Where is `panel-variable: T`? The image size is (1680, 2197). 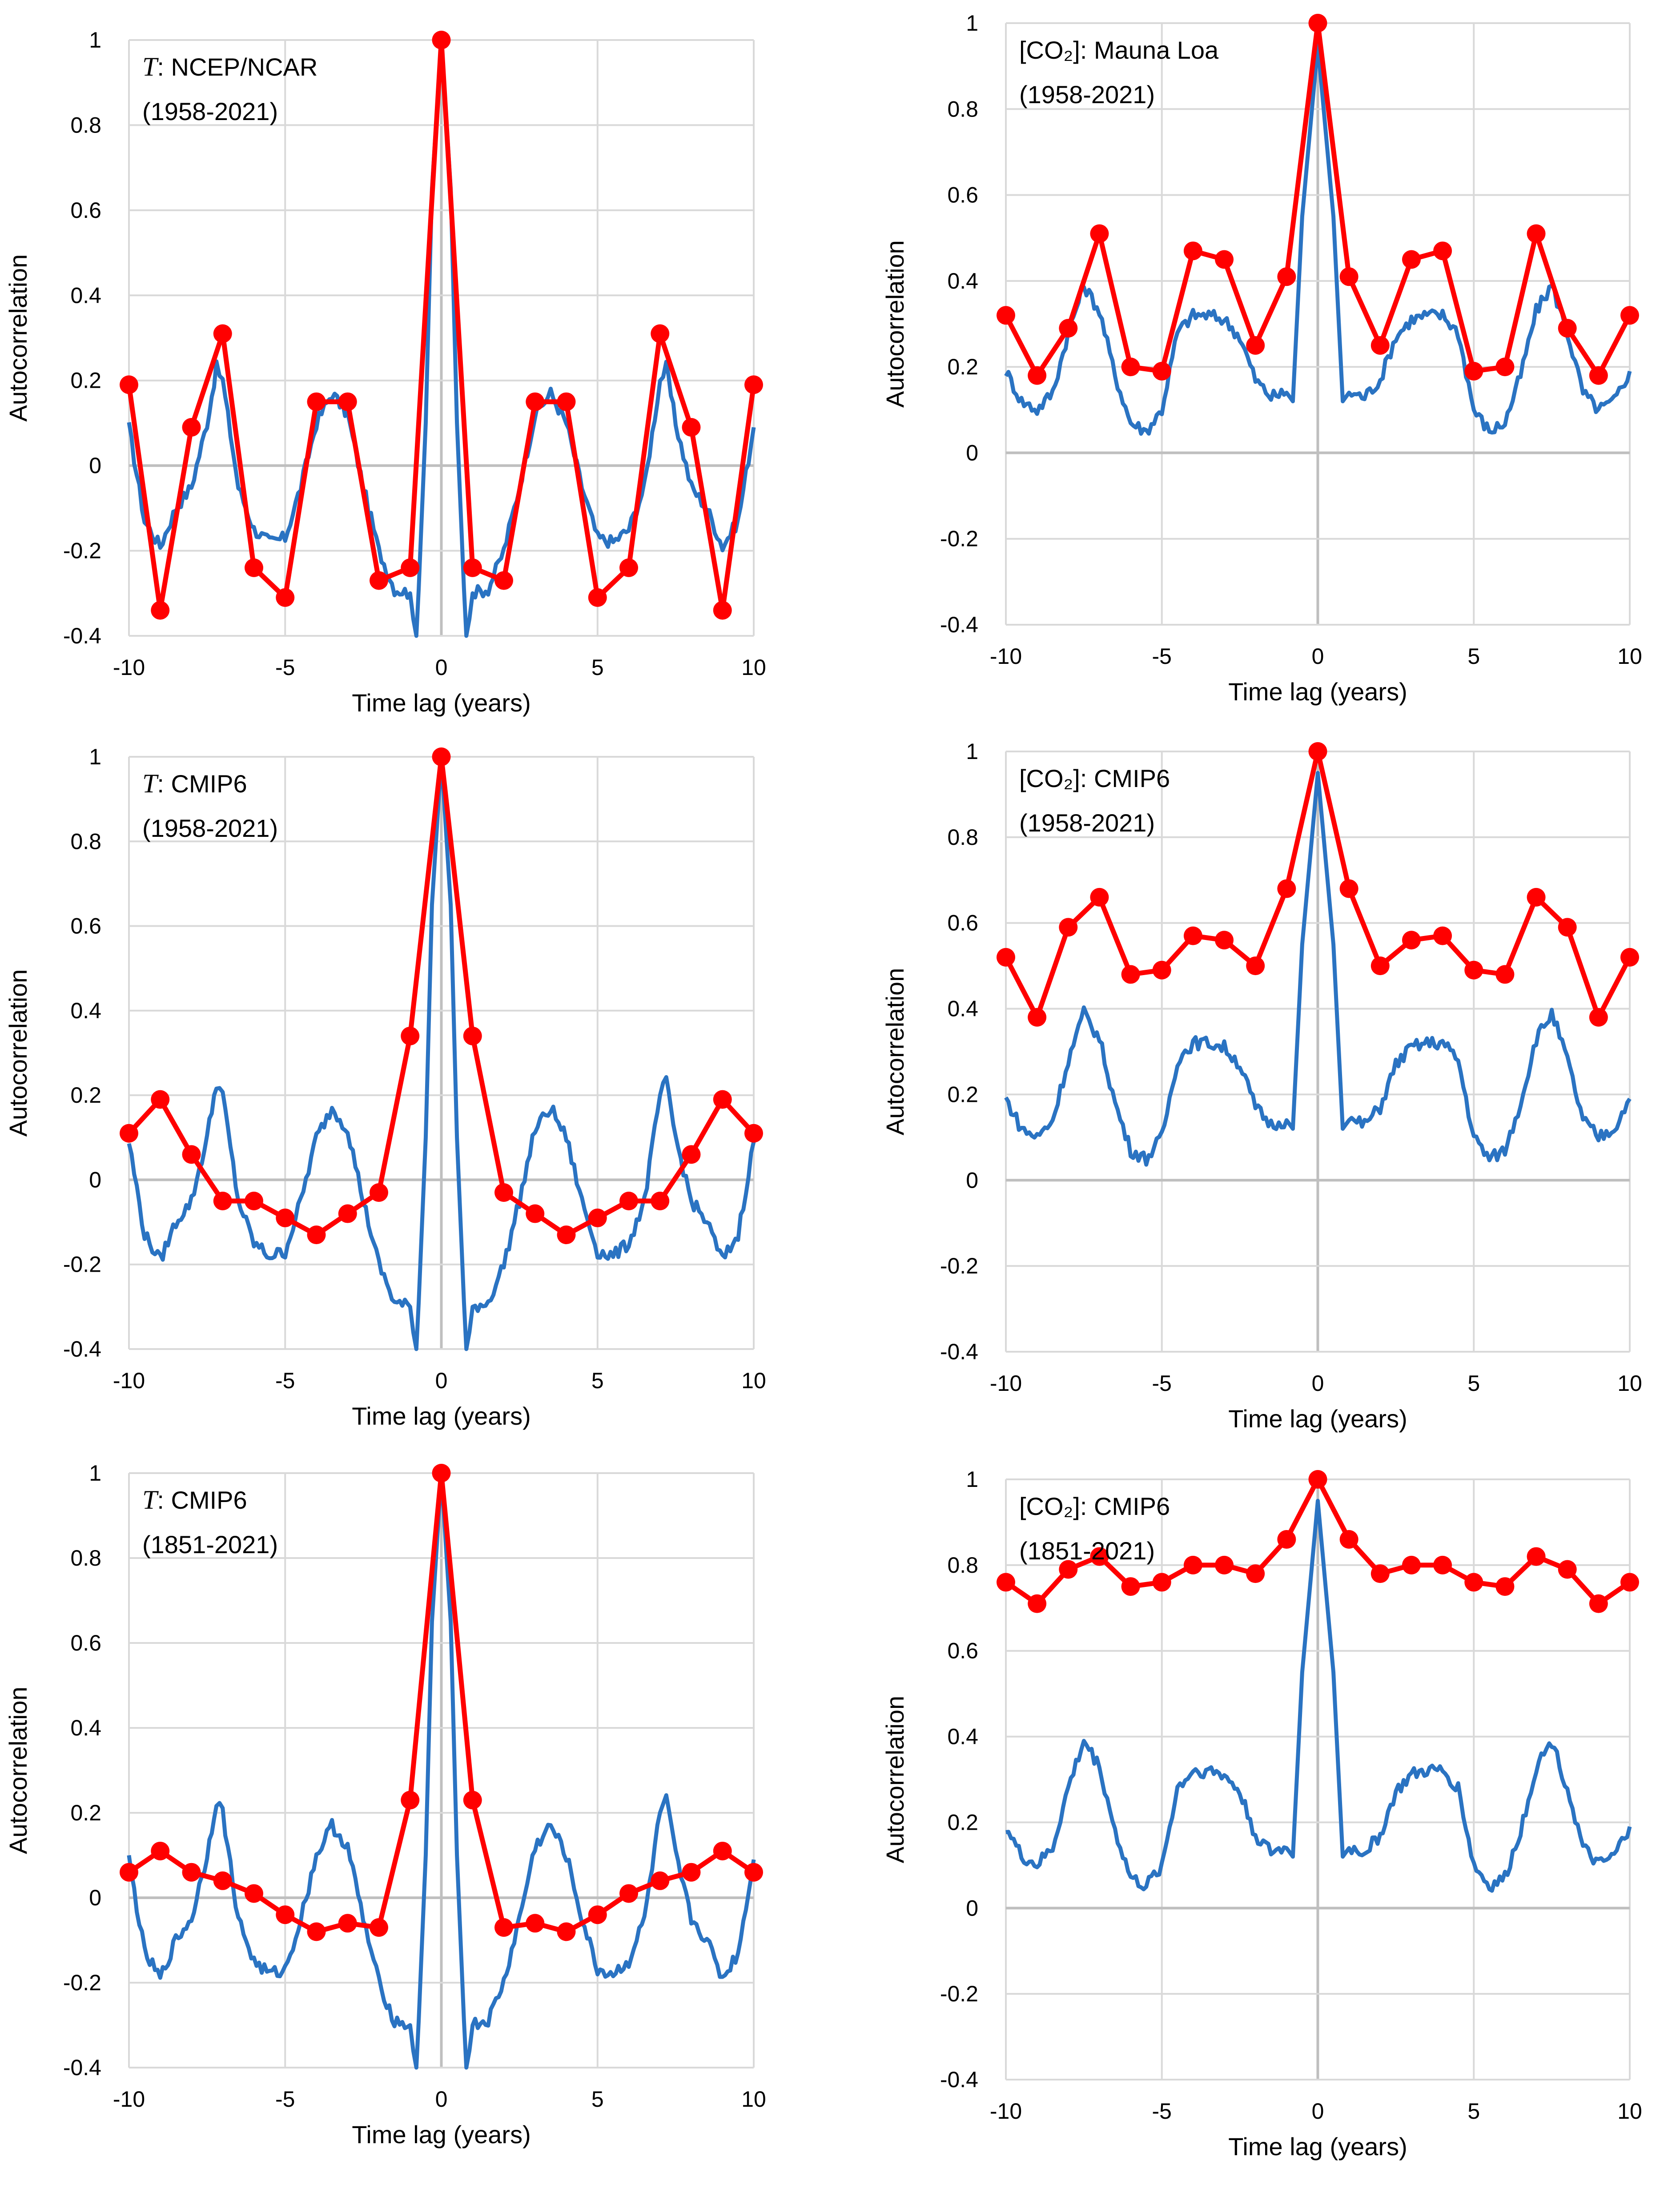 panel-variable: T is located at coordinates (150, 66).